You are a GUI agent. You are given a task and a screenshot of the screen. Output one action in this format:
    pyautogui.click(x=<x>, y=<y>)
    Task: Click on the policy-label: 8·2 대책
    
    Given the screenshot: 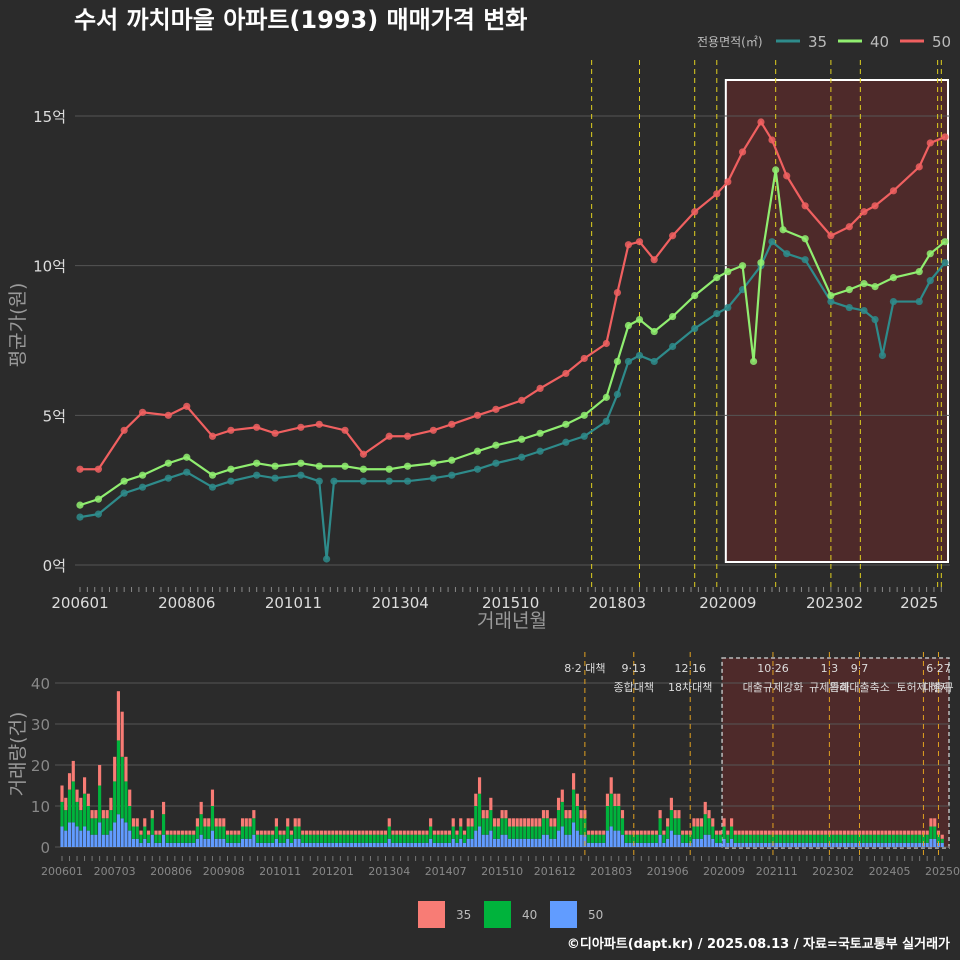 What is the action you would take?
    pyautogui.click(x=584, y=668)
    